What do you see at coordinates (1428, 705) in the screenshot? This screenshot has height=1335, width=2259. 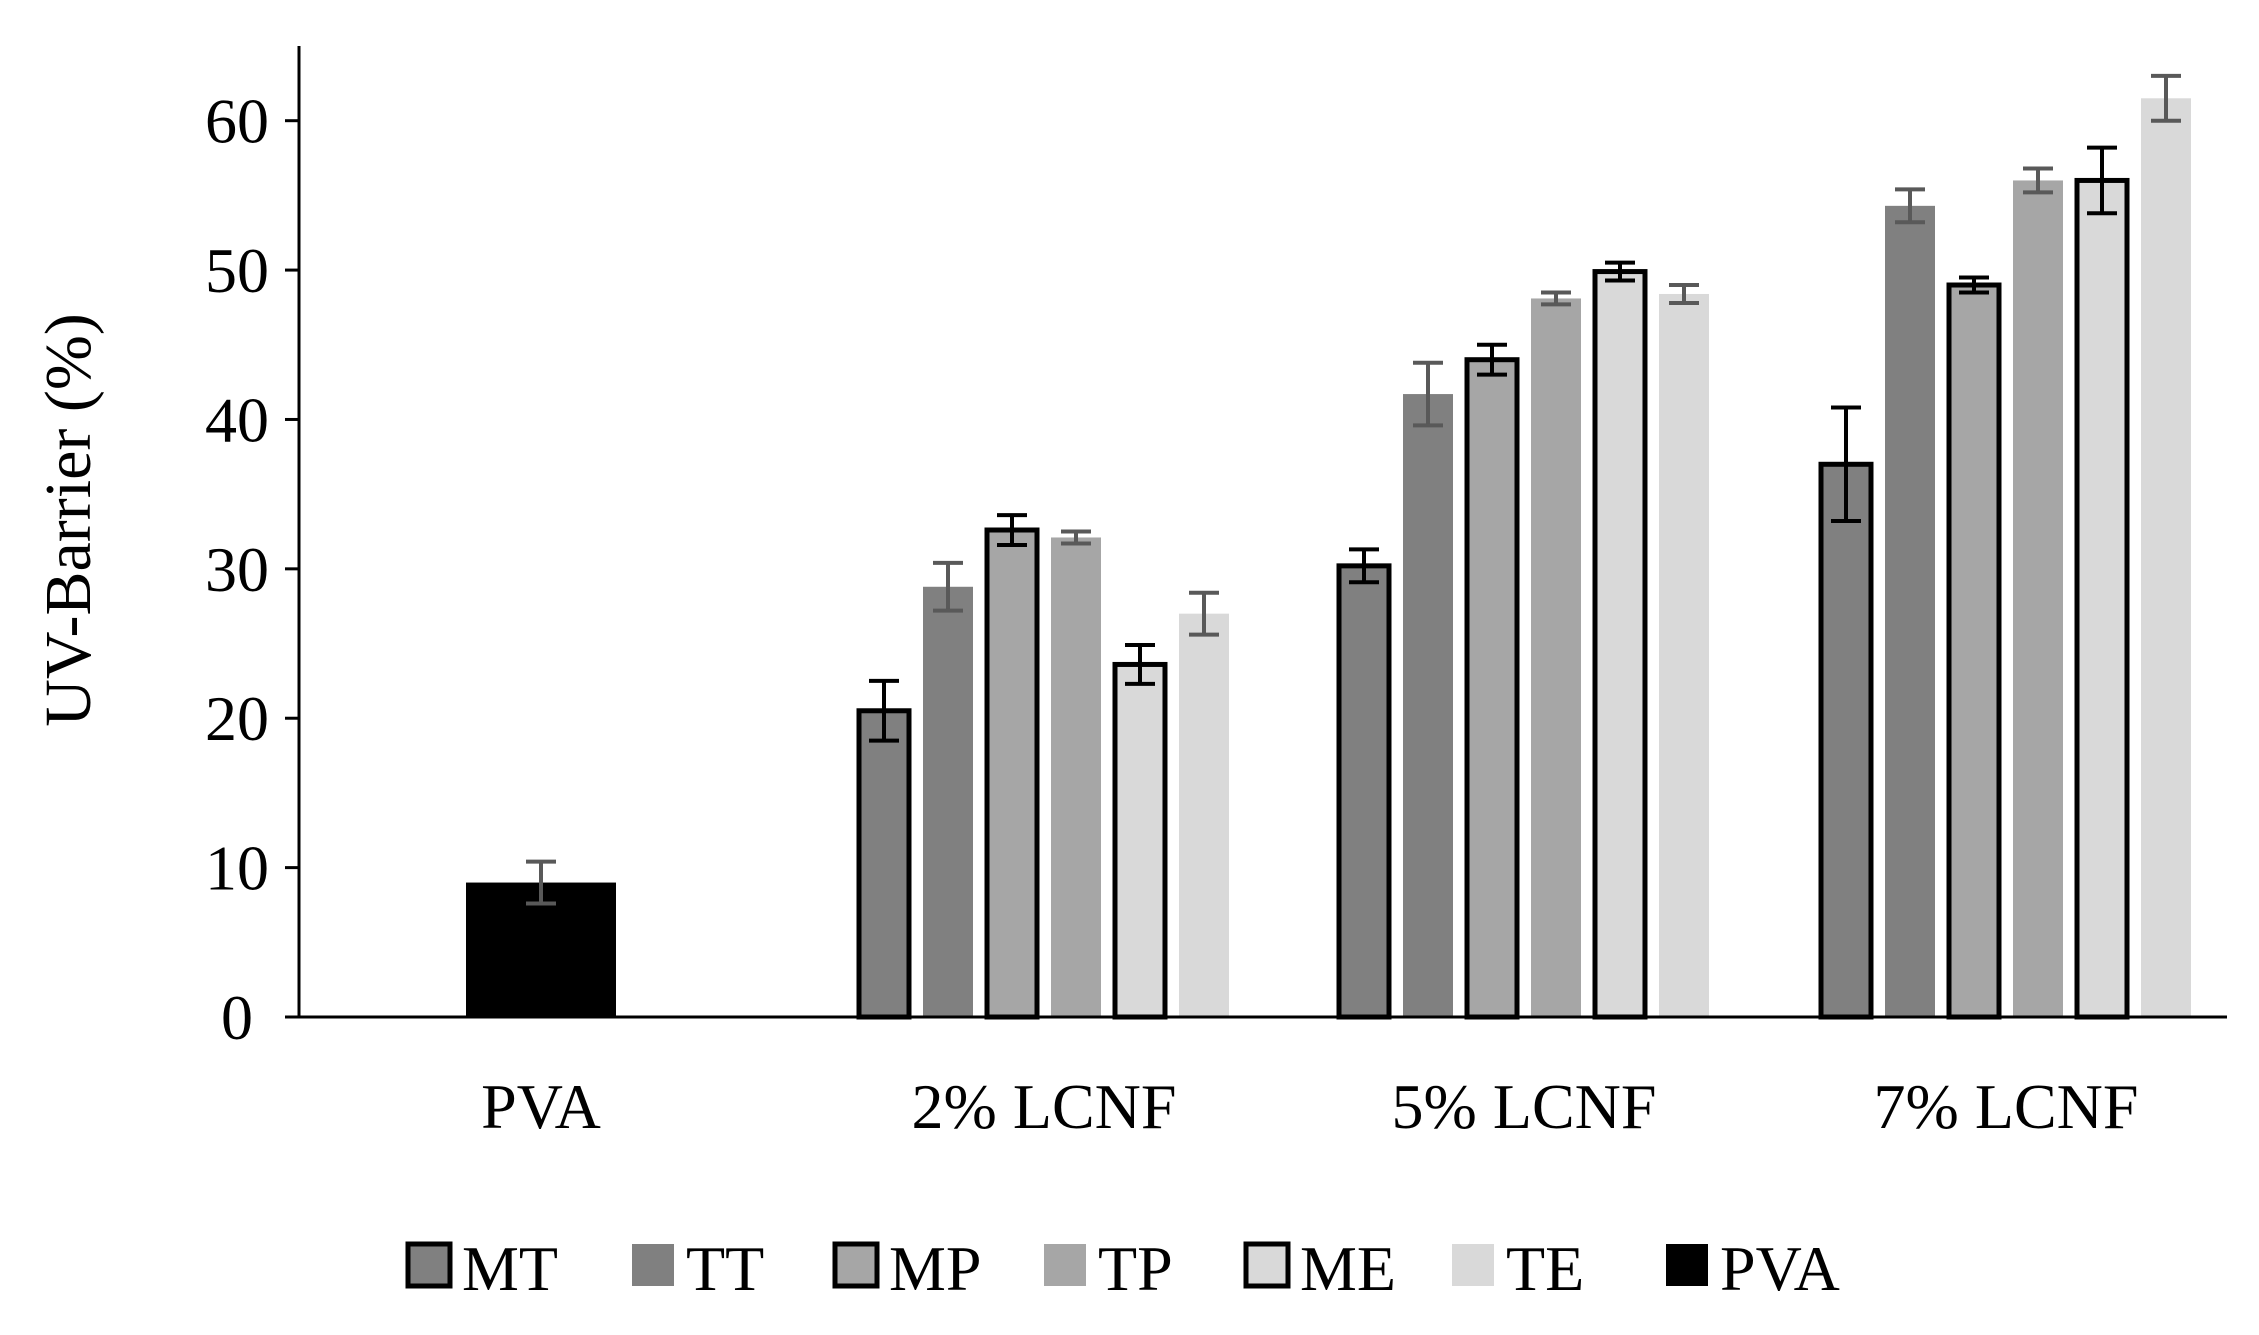 I see `bar-tt-5pct-lcnf` at bounding box center [1428, 705].